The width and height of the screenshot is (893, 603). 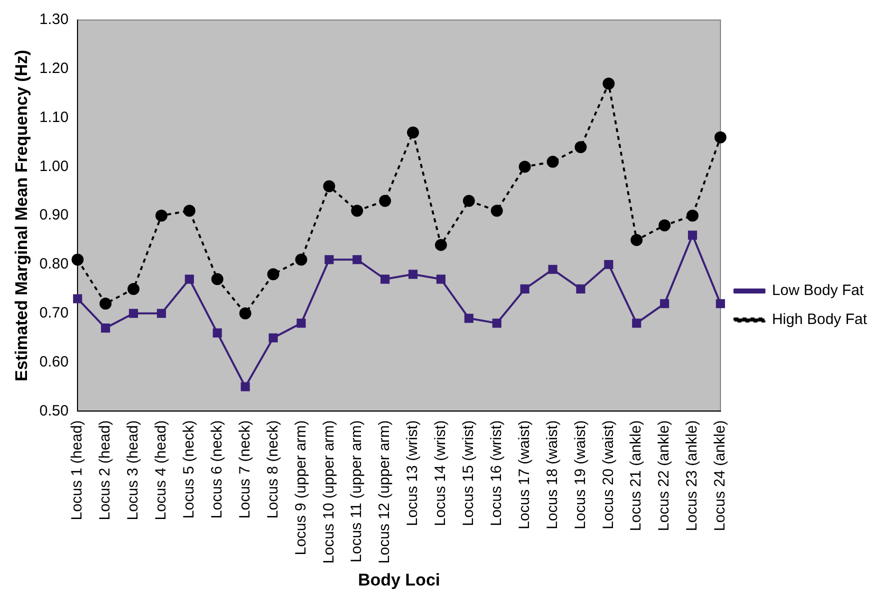 What do you see at coordinates (357, 491) in the screenshot?
I see `x-tick-label: Locus 11 (upper arm)` at bounding box center [357, 491].